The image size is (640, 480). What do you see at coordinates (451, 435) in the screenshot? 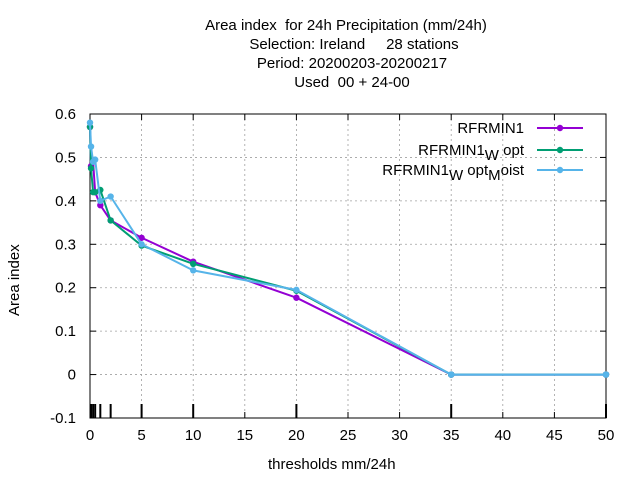
I see `x-tick-label: 35` at bounding box center [451, 435].